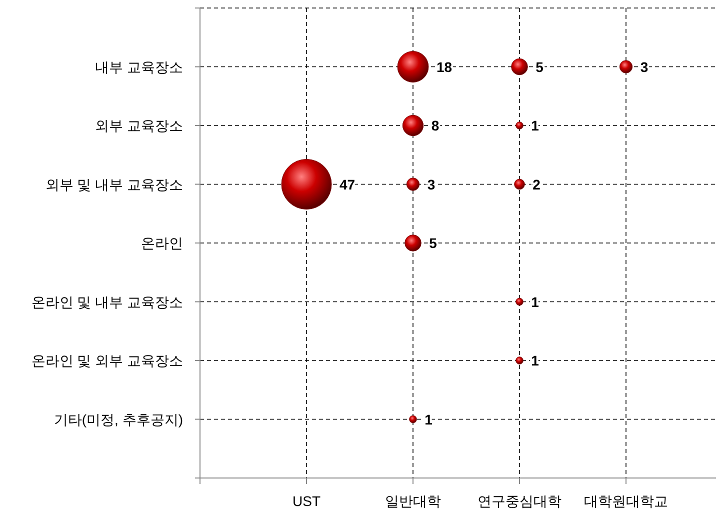  I want to click on y-tick-label: 외부 교육장소, so click(139, 126).